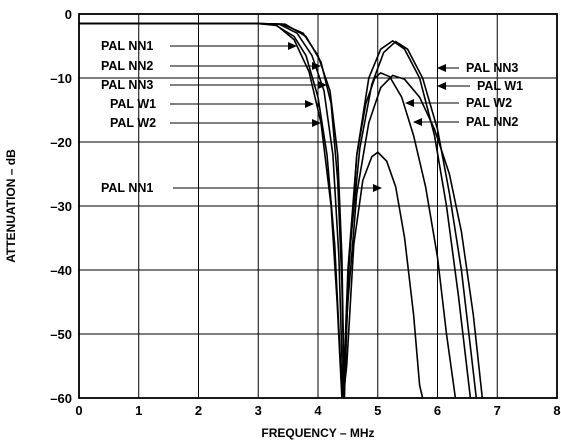  What do you see at coordinates (556, 410) in the screenshot?
I see `x-tick-label: 8` at bounding box center [556, 410].